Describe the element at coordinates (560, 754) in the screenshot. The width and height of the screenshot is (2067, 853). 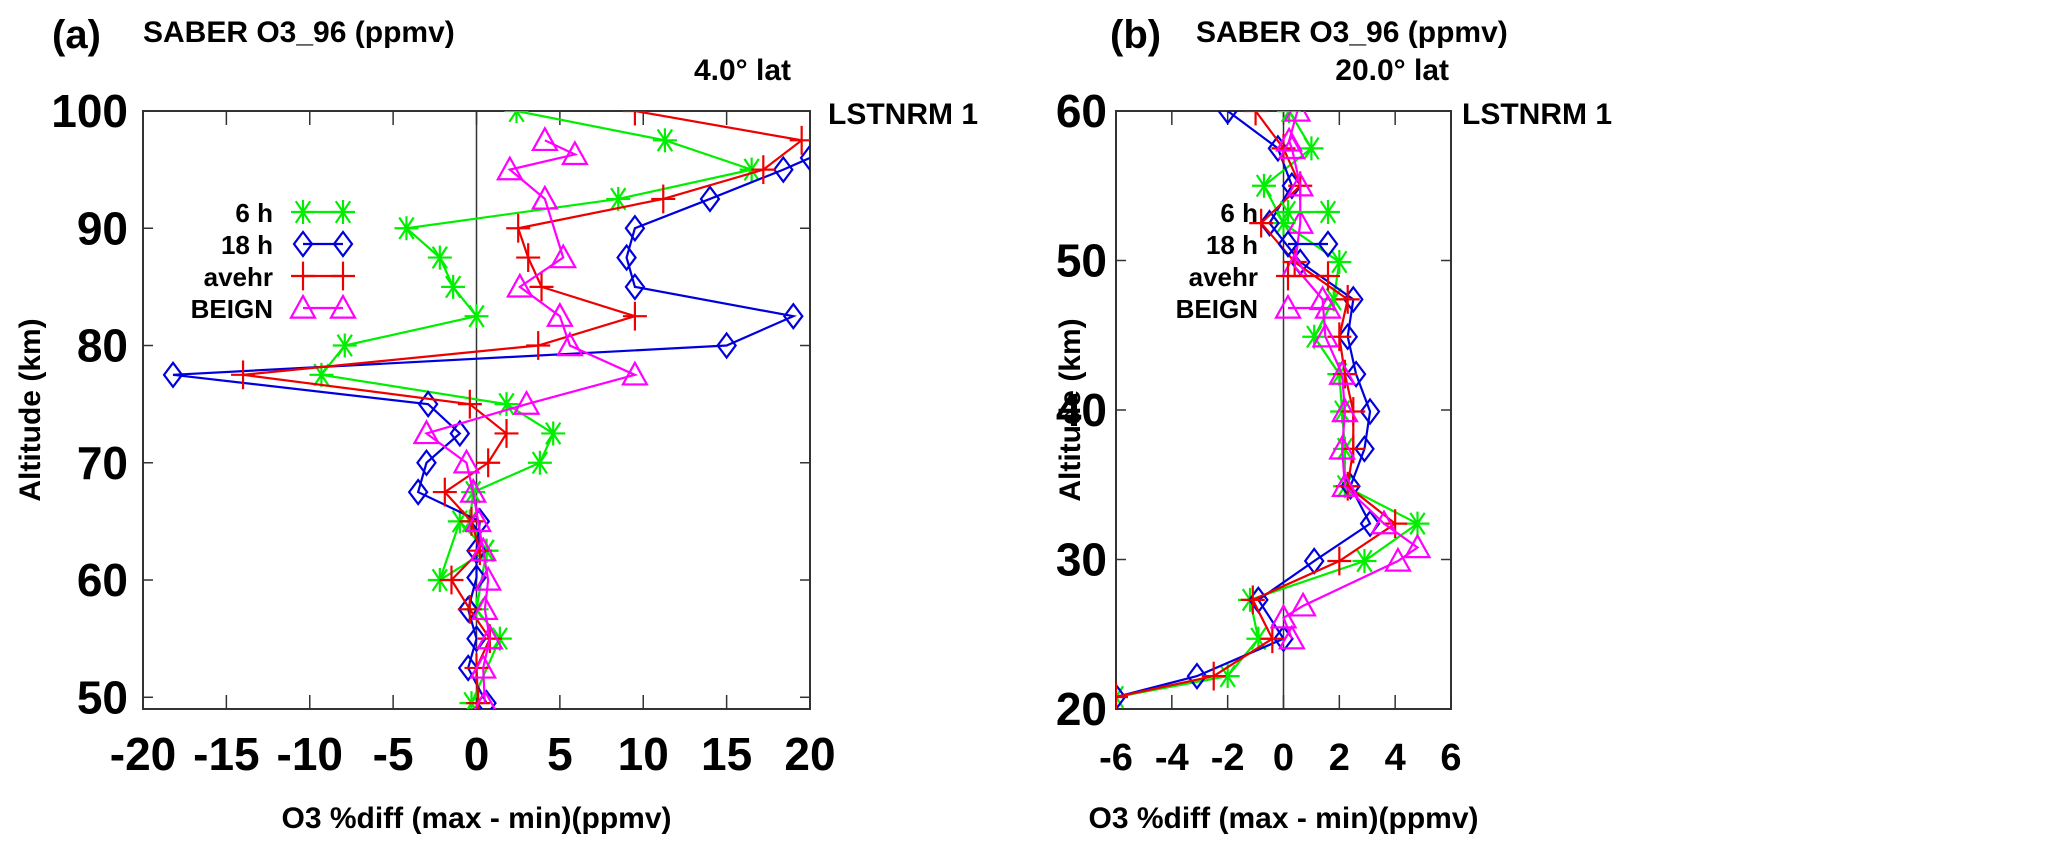
I see `x-tick-label: 5` at that location.